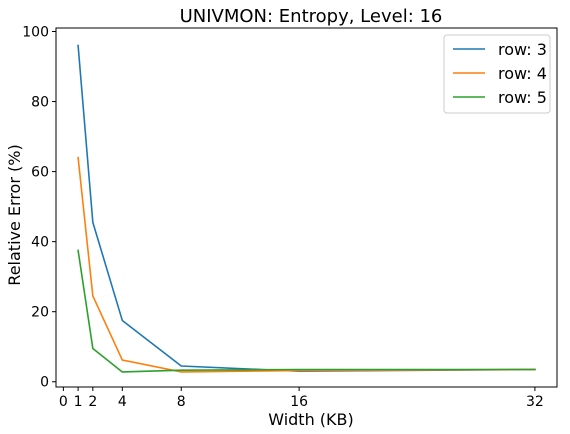 The image size is (570, 434). I want to click on legend: row: 3 row: 4 row: 5, so click(497, 74).